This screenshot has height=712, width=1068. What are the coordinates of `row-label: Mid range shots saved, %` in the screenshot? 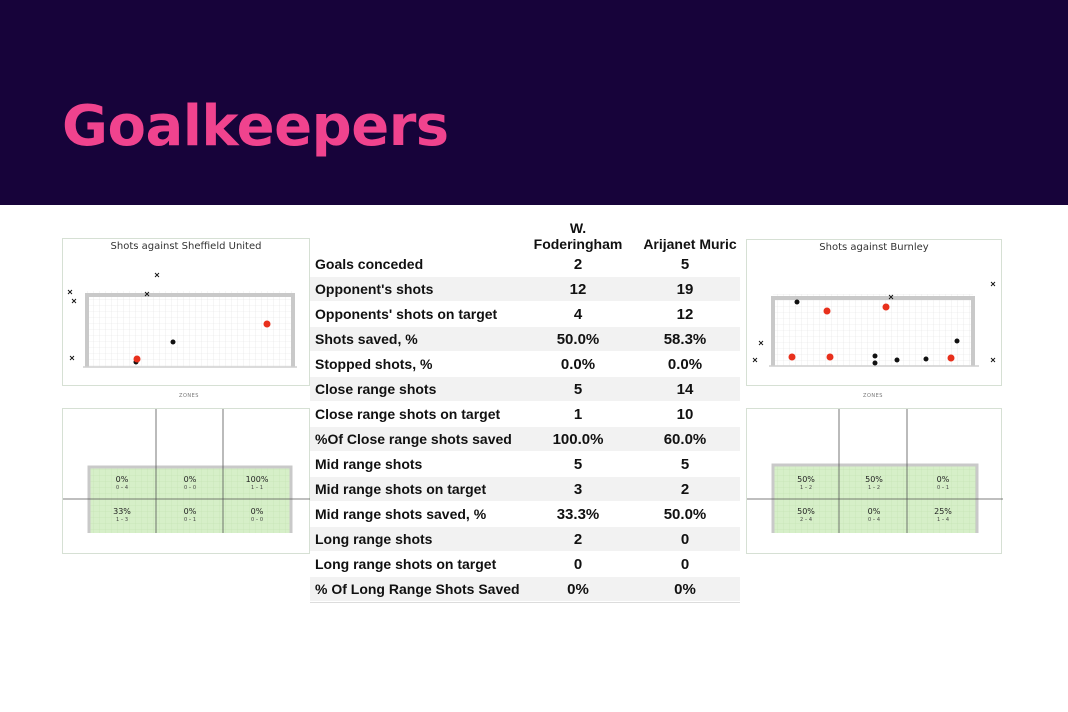 It's located at (401, 514).